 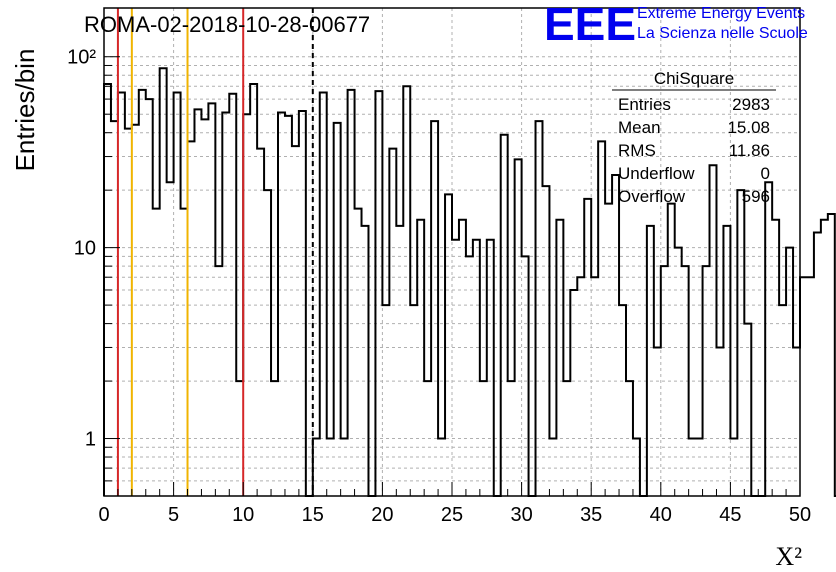 What do you see at coordinates (591, 515) in the screenshot?
I see `x-tick-label: 35` at bounding box center [591, 515].